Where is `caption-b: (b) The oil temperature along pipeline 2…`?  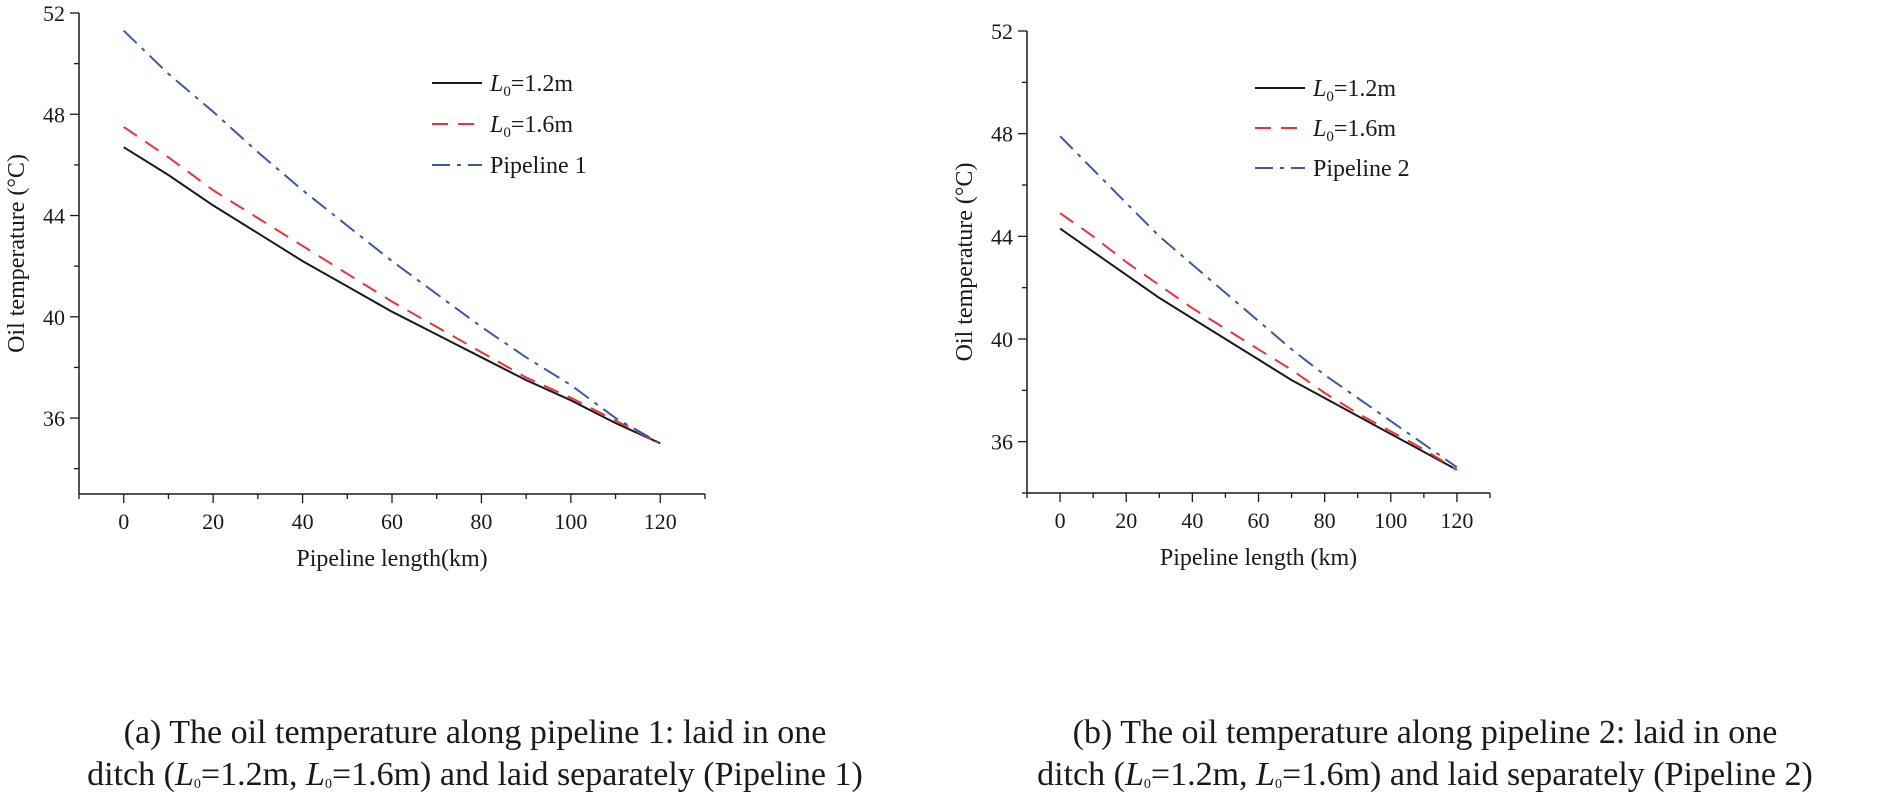 caption-b: (b) The oil temperature along pipeline 2… is located at coordinates (1425, 759).